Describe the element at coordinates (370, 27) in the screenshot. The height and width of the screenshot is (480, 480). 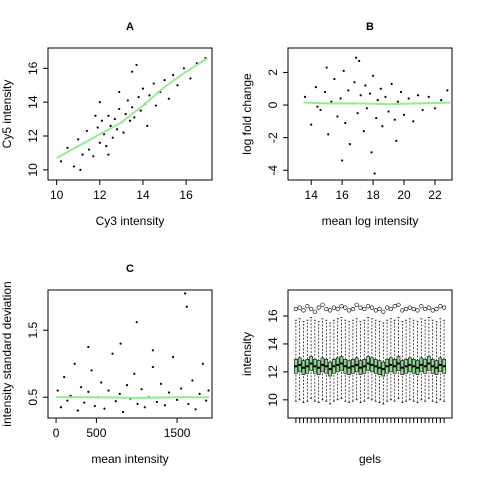
I see `panel-title: B` at that location.